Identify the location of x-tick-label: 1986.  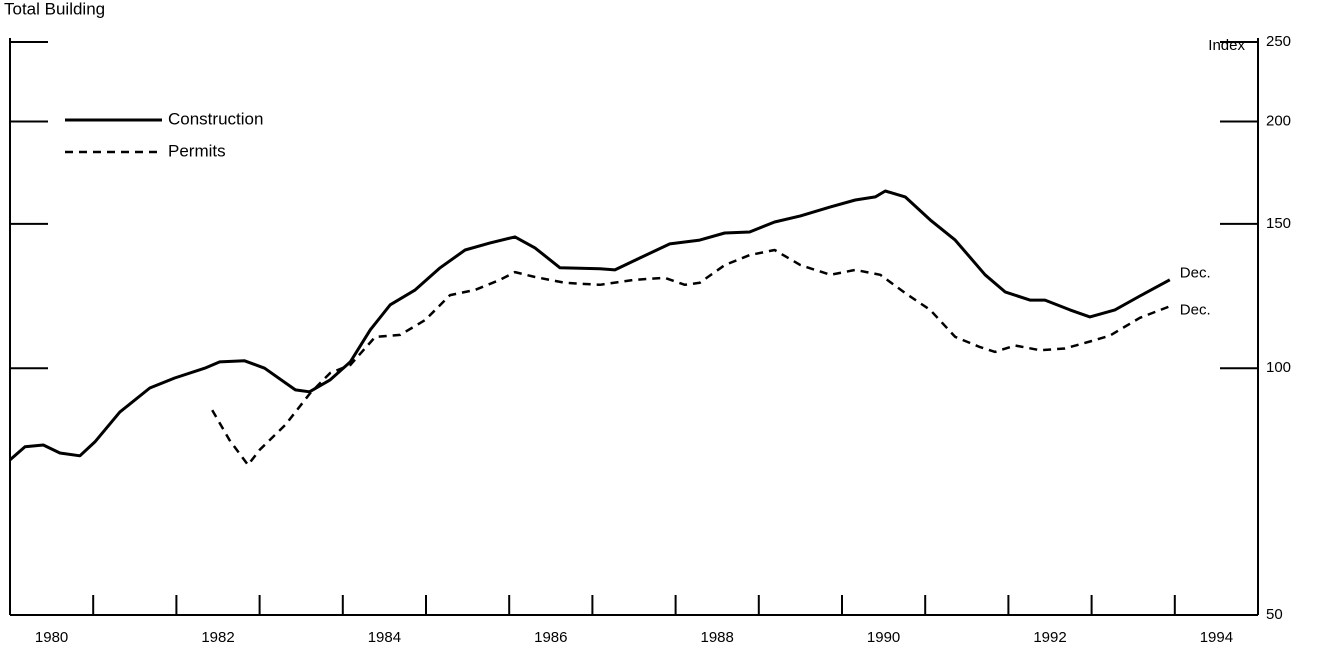
(550, 637).